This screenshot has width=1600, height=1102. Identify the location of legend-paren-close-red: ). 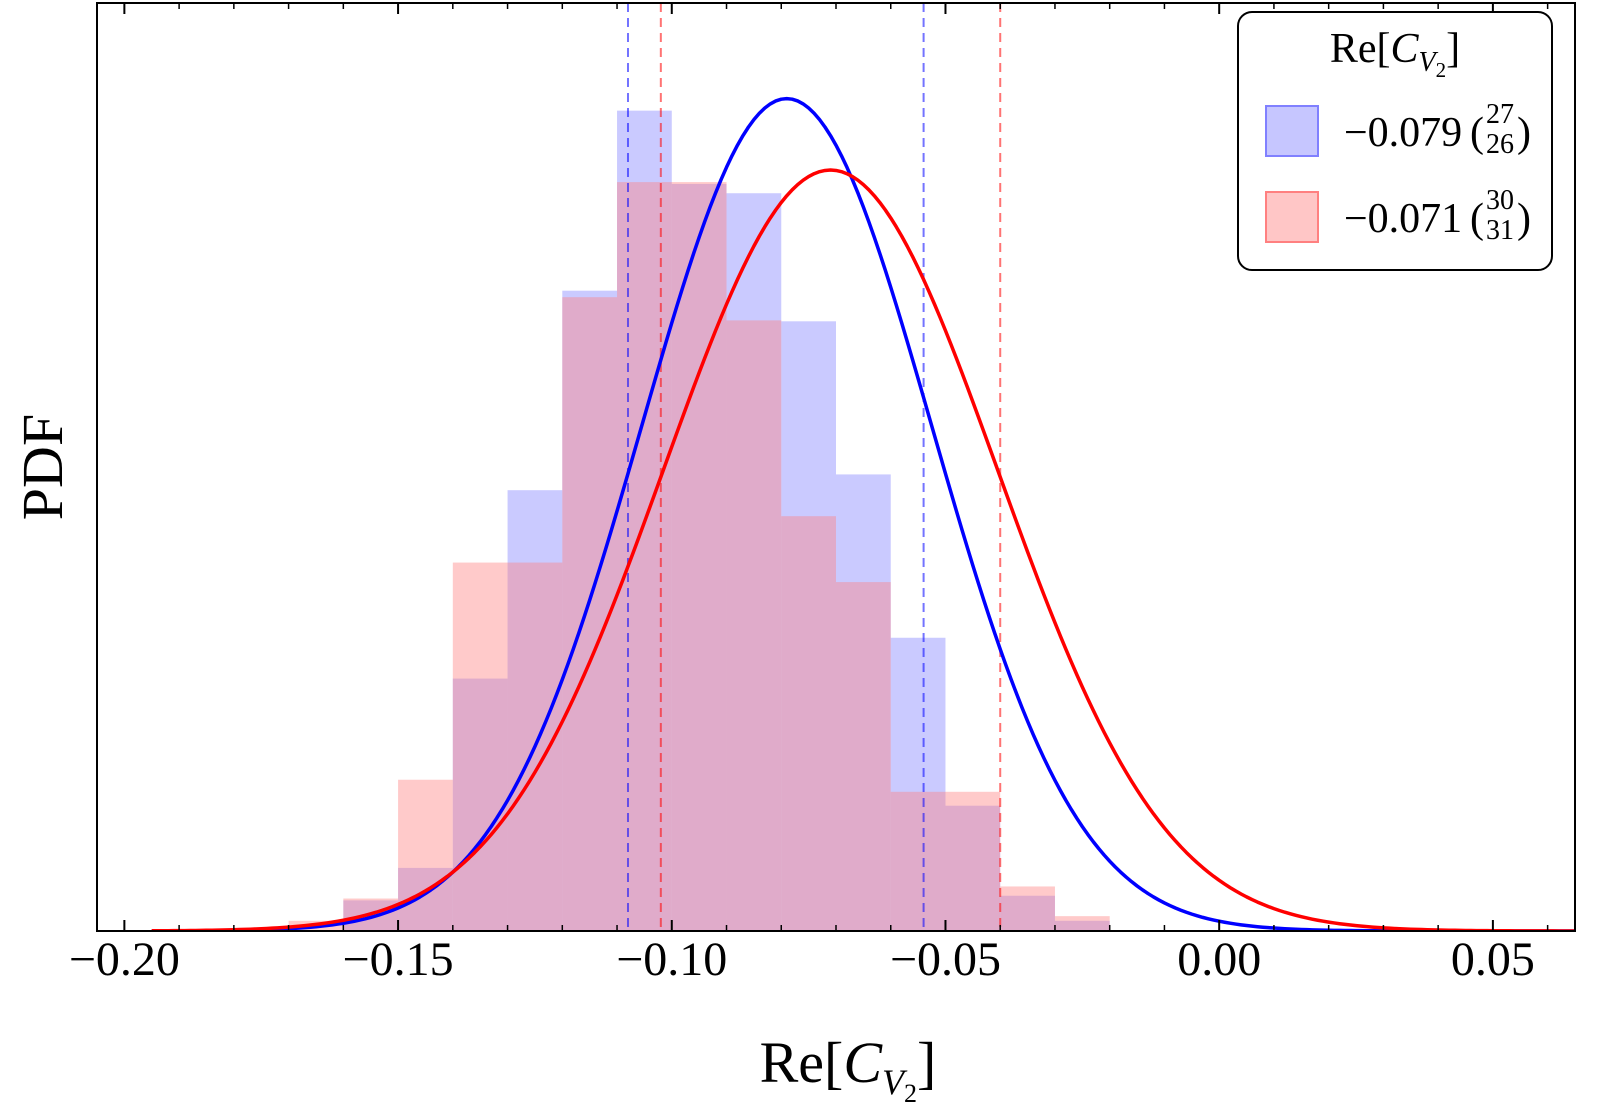
(1524, 219).